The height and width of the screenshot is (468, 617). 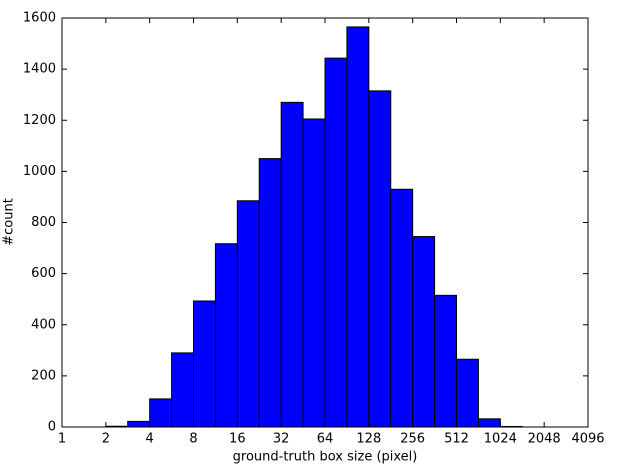 What do you see at coordinates (456, 439) in the screenshot?
I see `x-tick-label: 512` at bounding box center [456, 439].